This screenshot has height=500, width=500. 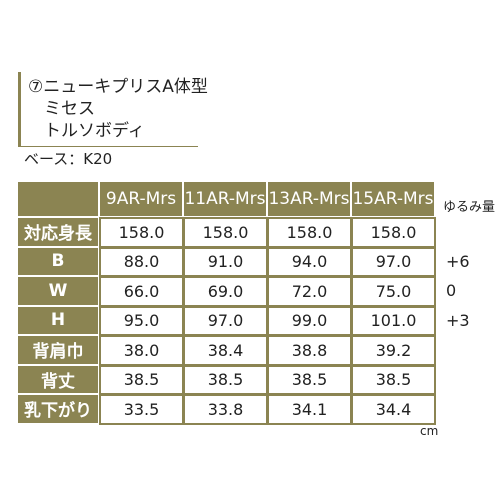 What do you see at coordinates (225, 350) in the screenshot?
I see `value-cell: 38.4` at bounding box center [225, 350].